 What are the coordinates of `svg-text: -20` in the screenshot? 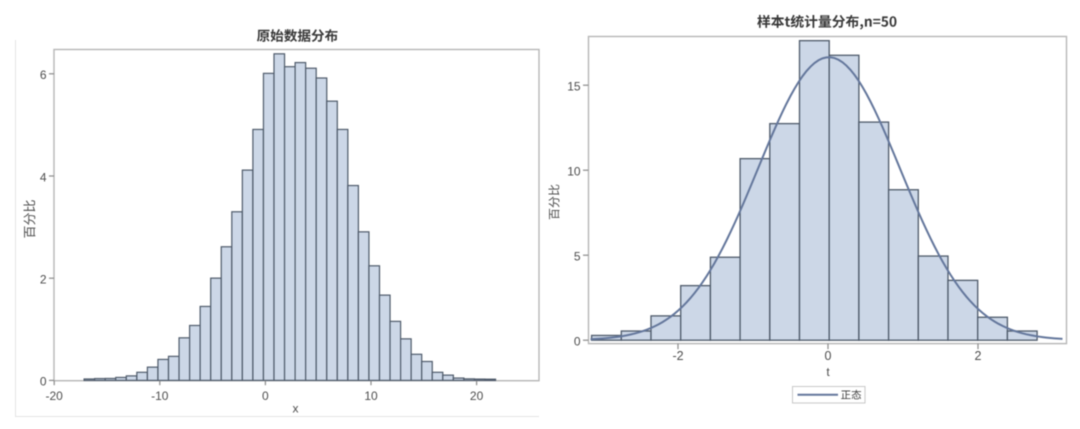 It's located at (55, 396).